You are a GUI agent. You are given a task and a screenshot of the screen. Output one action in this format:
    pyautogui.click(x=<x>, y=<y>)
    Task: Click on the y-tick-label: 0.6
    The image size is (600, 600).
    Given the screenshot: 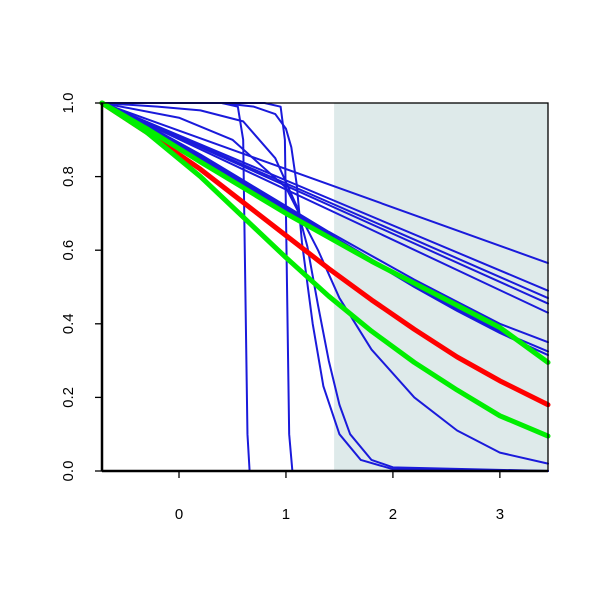 What is the action you would take?
    pyautogui.click(x=68, y=250)
    